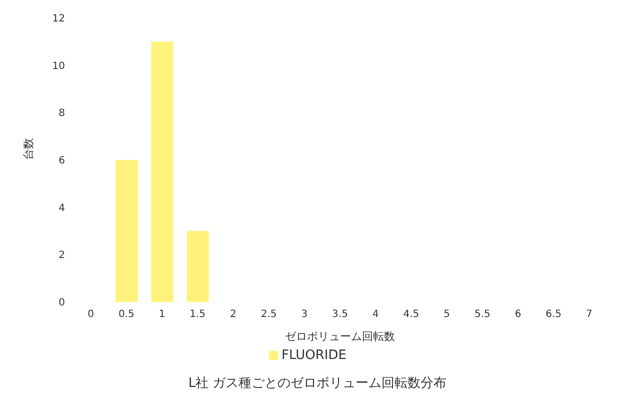  What do you see at coordinates (233, 314) in the screenshot?
I see `x-tick-label: 2` at bounding box center [233, 314].